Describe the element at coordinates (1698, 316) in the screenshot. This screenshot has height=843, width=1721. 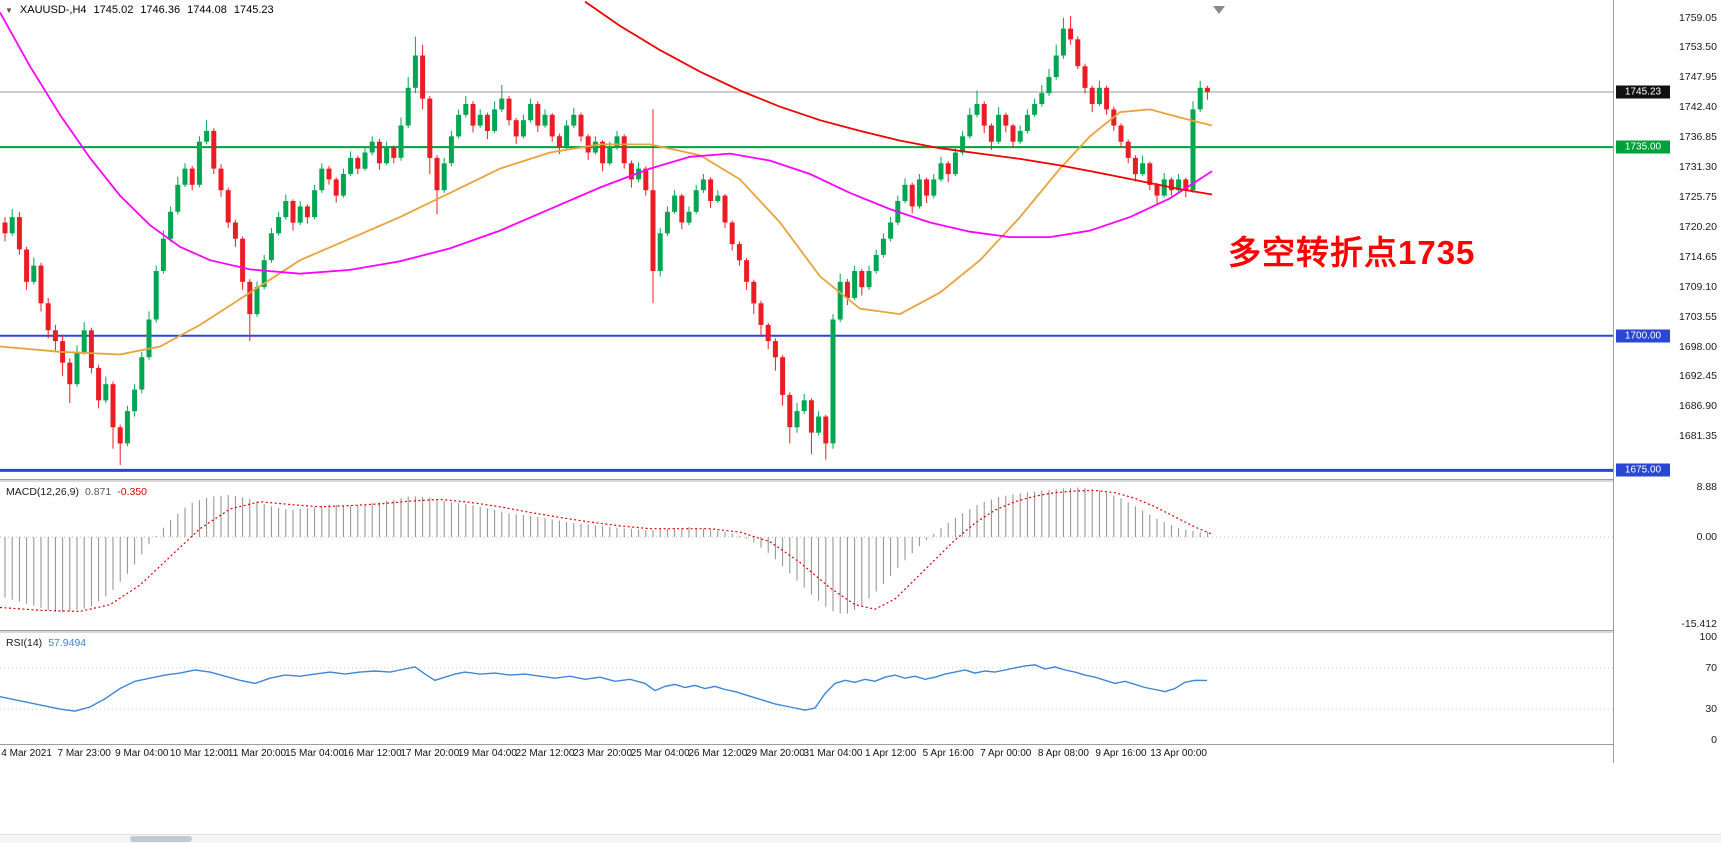
I see `price-tick-label: 1703.55` at that location.